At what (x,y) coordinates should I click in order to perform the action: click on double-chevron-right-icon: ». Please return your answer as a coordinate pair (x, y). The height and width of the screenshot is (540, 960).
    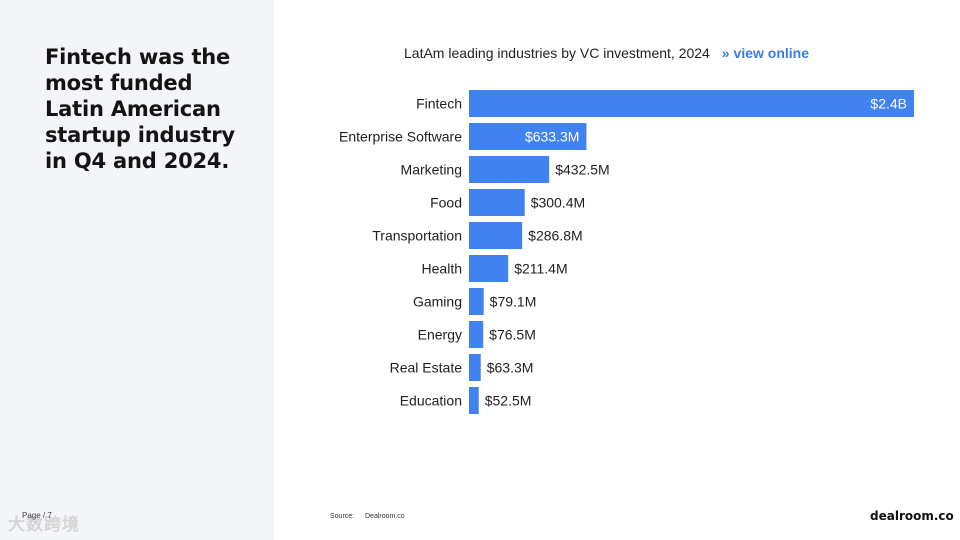
    Looking at the image, I should click on (725, 53).